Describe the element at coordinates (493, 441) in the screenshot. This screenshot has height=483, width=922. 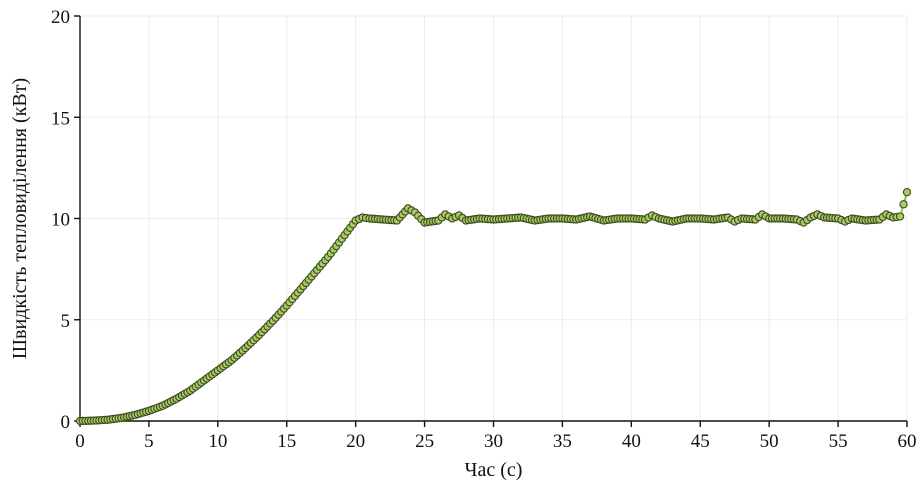
I see `x-tick-label: 30` at that location.